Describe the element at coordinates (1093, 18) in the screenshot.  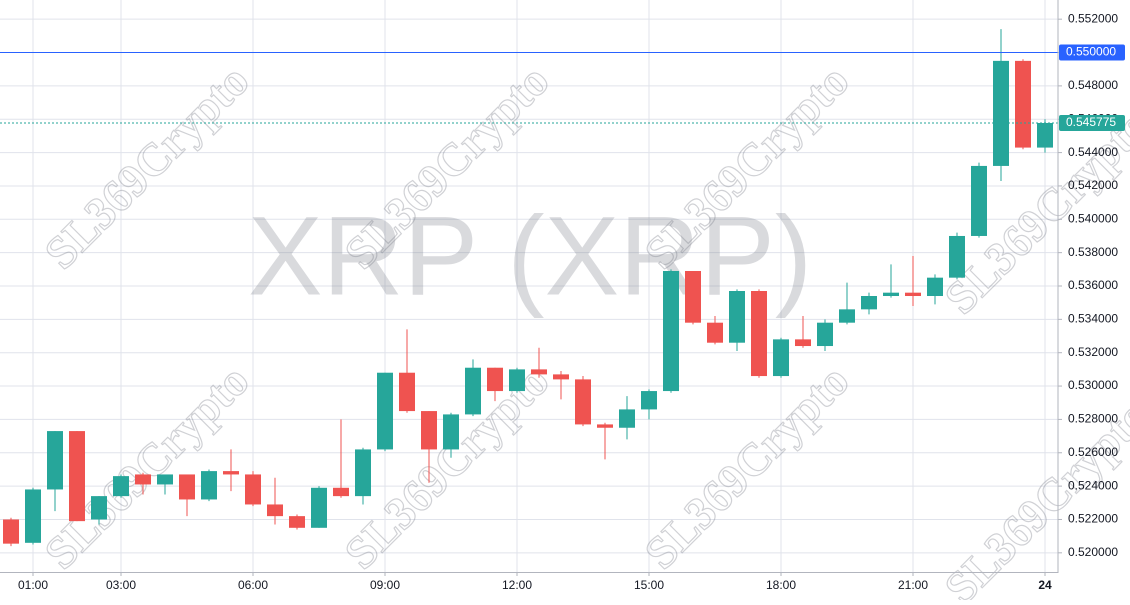
I see `y-tick-label: 0.552000` at that location.